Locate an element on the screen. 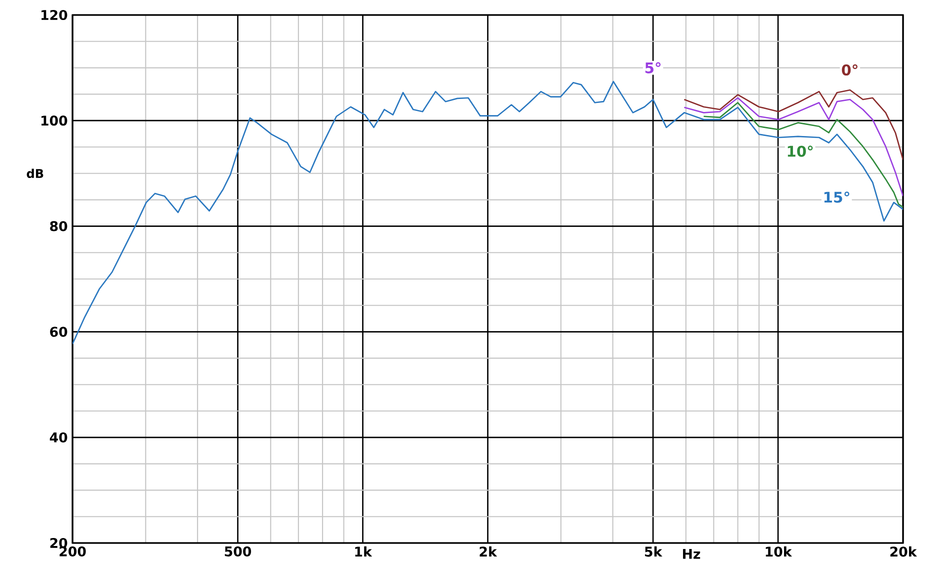  x-axis-title: Hz is located at coordinates (691, 554).